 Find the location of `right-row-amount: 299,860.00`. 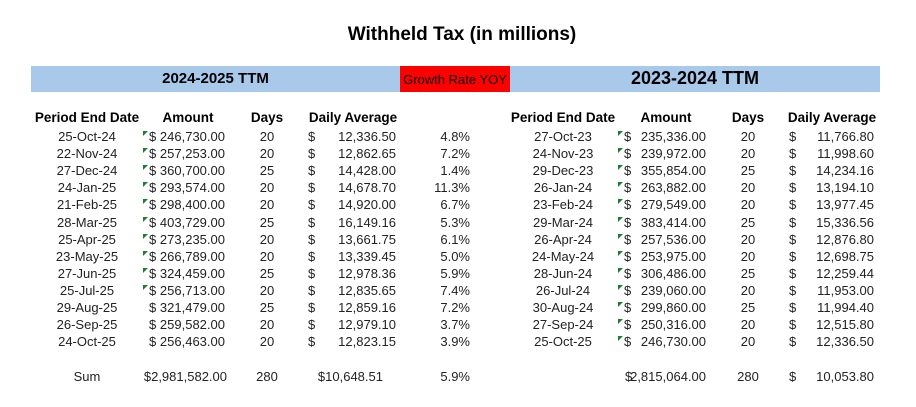

right-row-amount: 299,860.00 is located at coordinates (673, 307).